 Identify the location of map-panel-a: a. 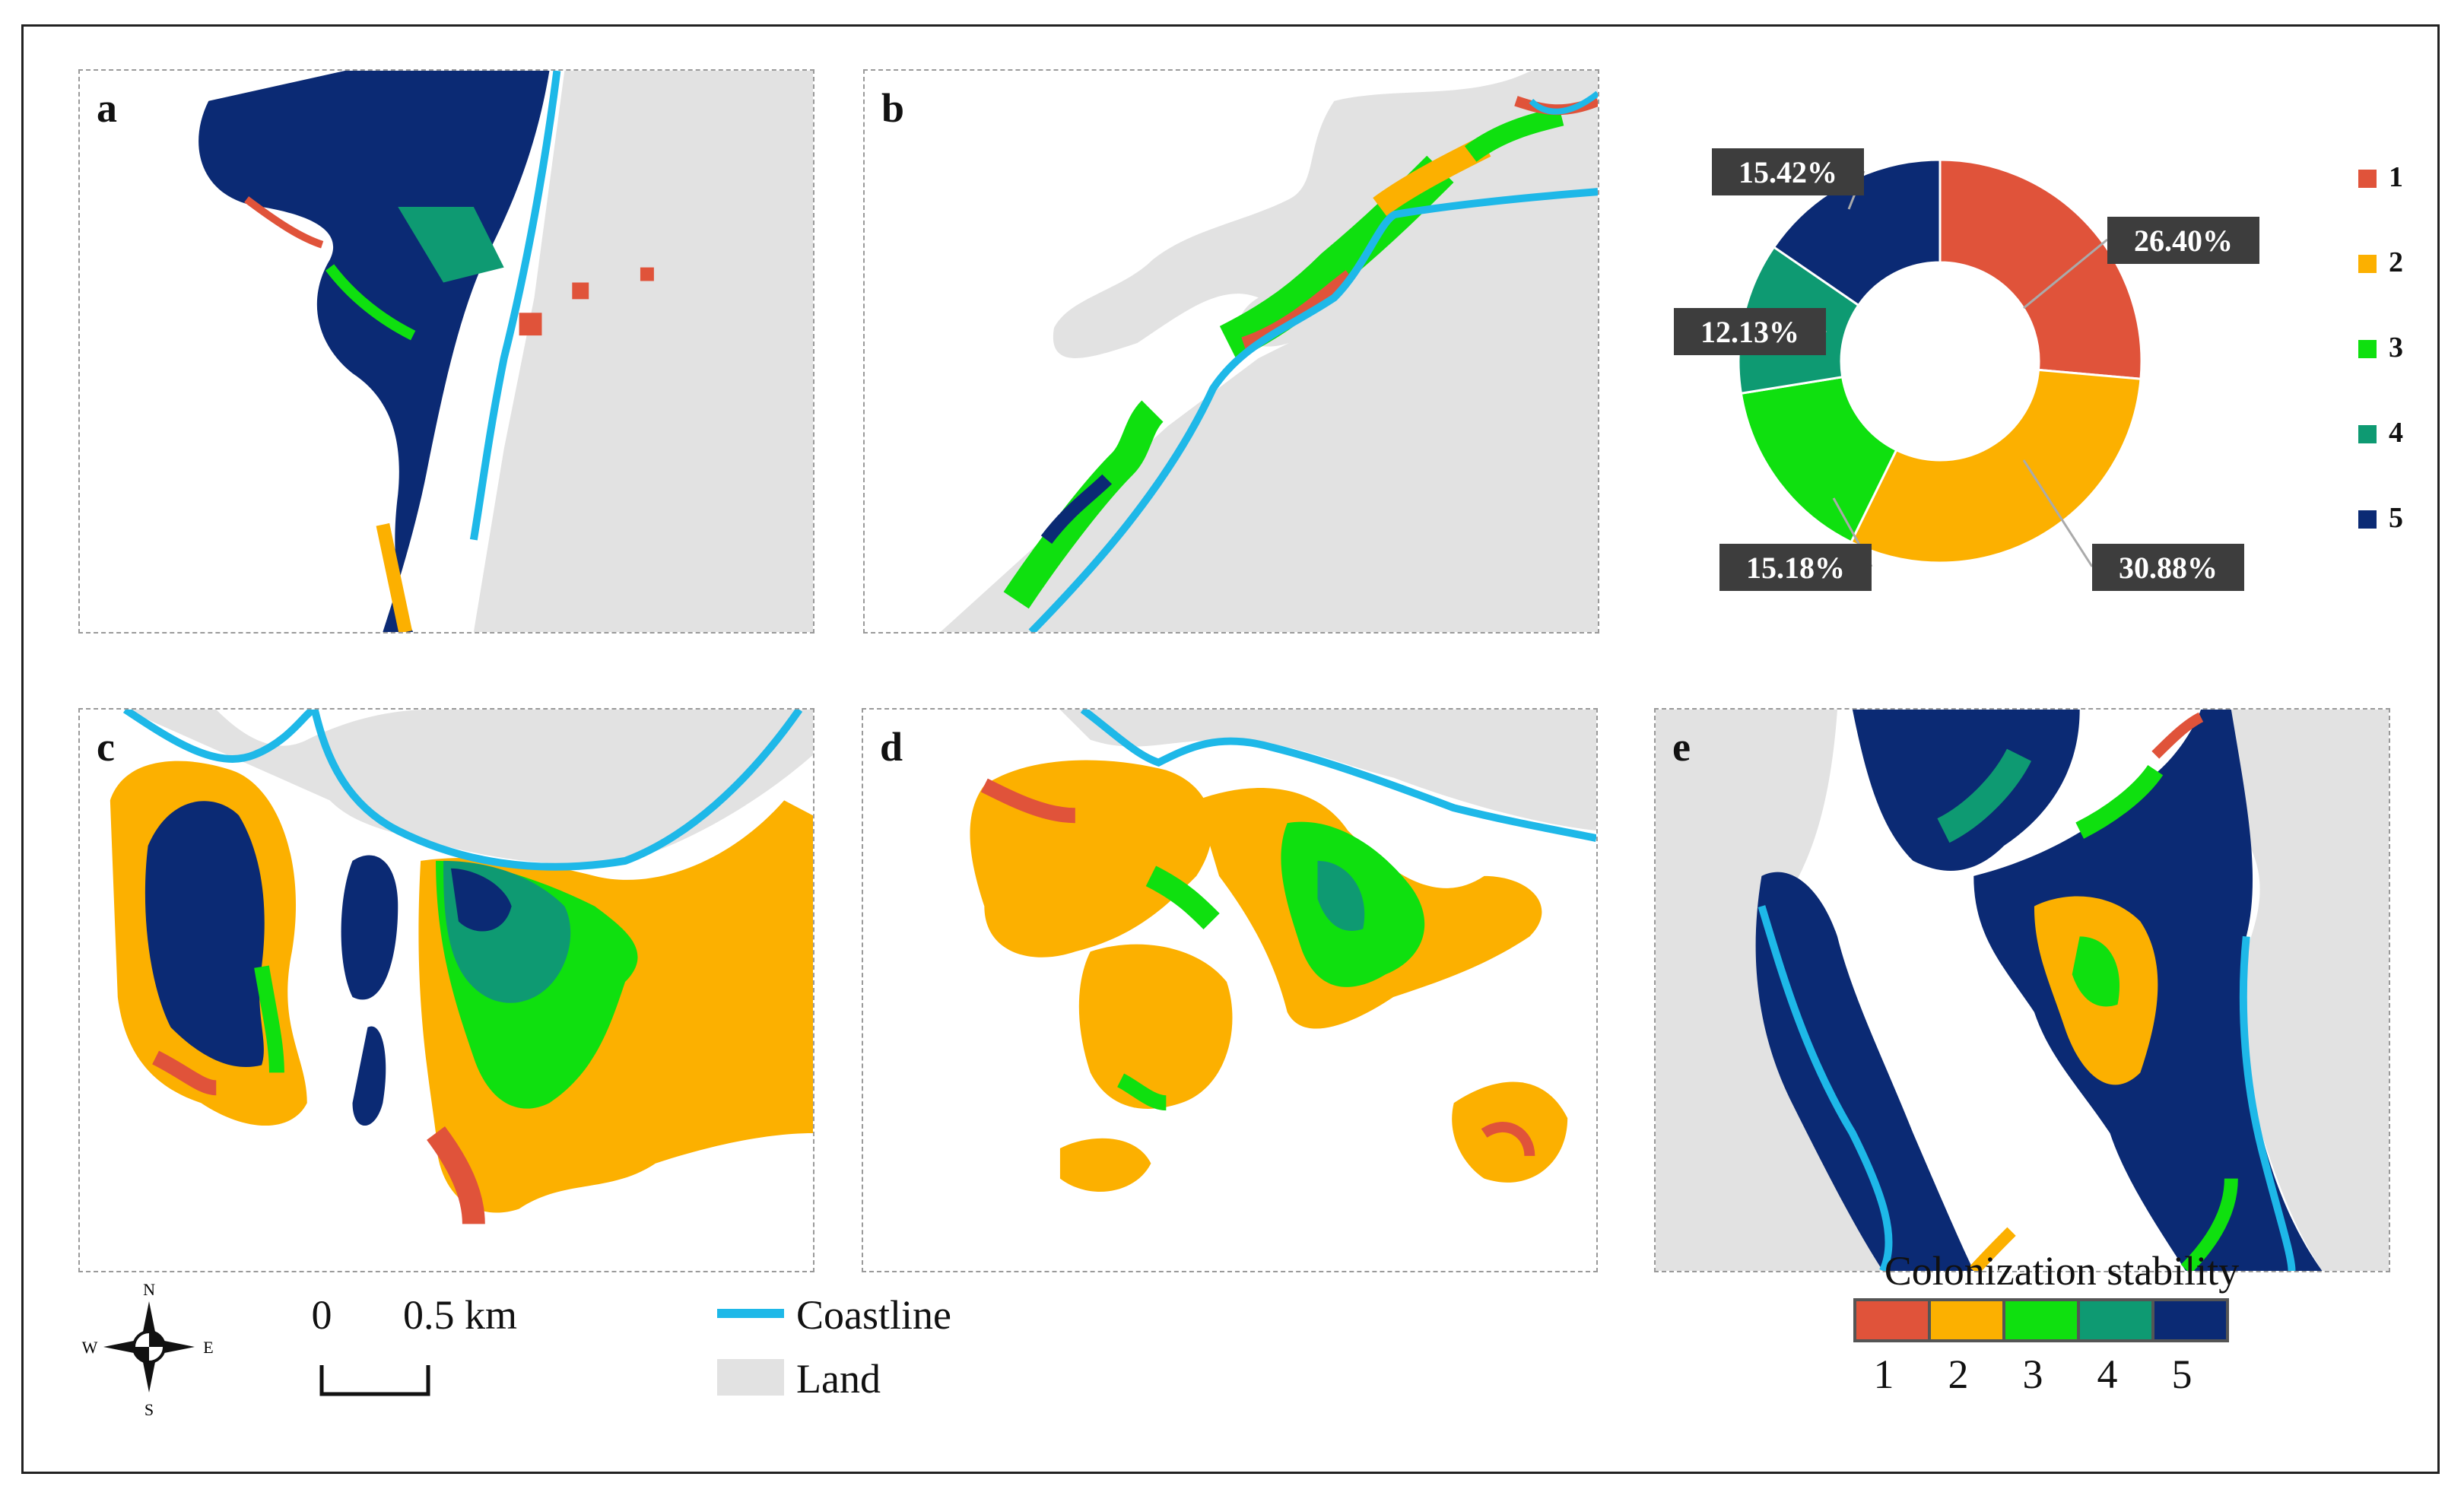
(446, 351).